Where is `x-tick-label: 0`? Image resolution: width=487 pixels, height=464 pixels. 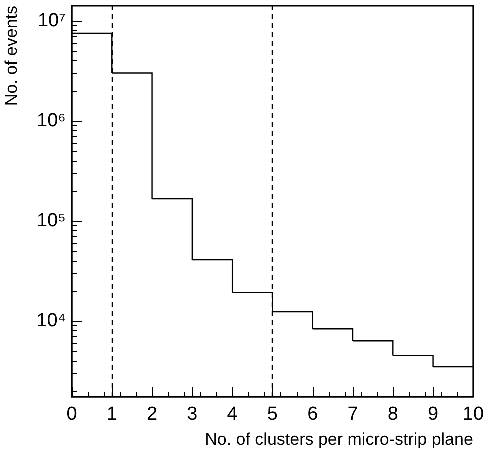
x-tick-label: 0 is located at coordinates (72, 414).